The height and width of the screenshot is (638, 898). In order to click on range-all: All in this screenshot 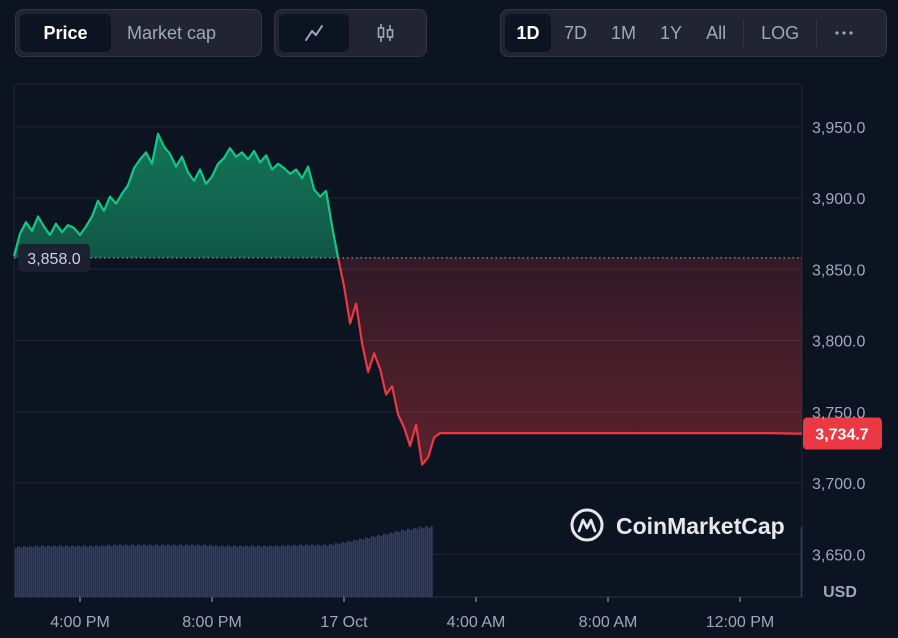, I will do `click(716, 32)`.